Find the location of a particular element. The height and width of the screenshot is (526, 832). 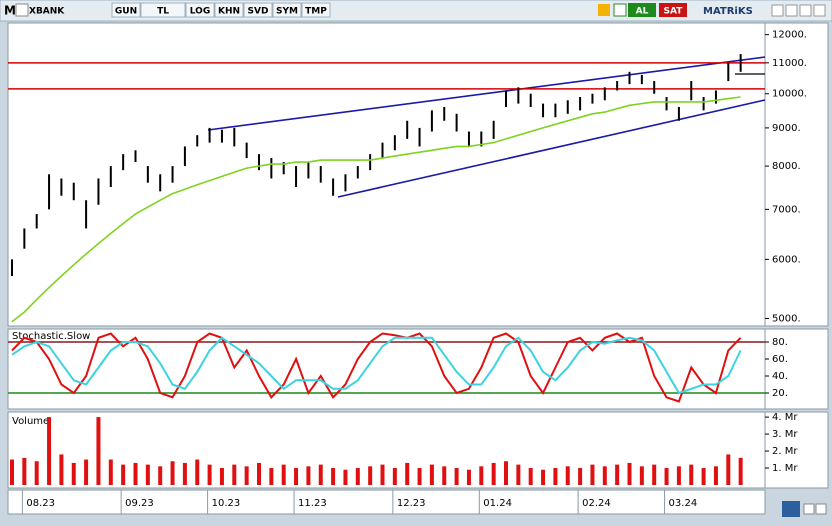

maximize-button is located at coordinates (805, 10).